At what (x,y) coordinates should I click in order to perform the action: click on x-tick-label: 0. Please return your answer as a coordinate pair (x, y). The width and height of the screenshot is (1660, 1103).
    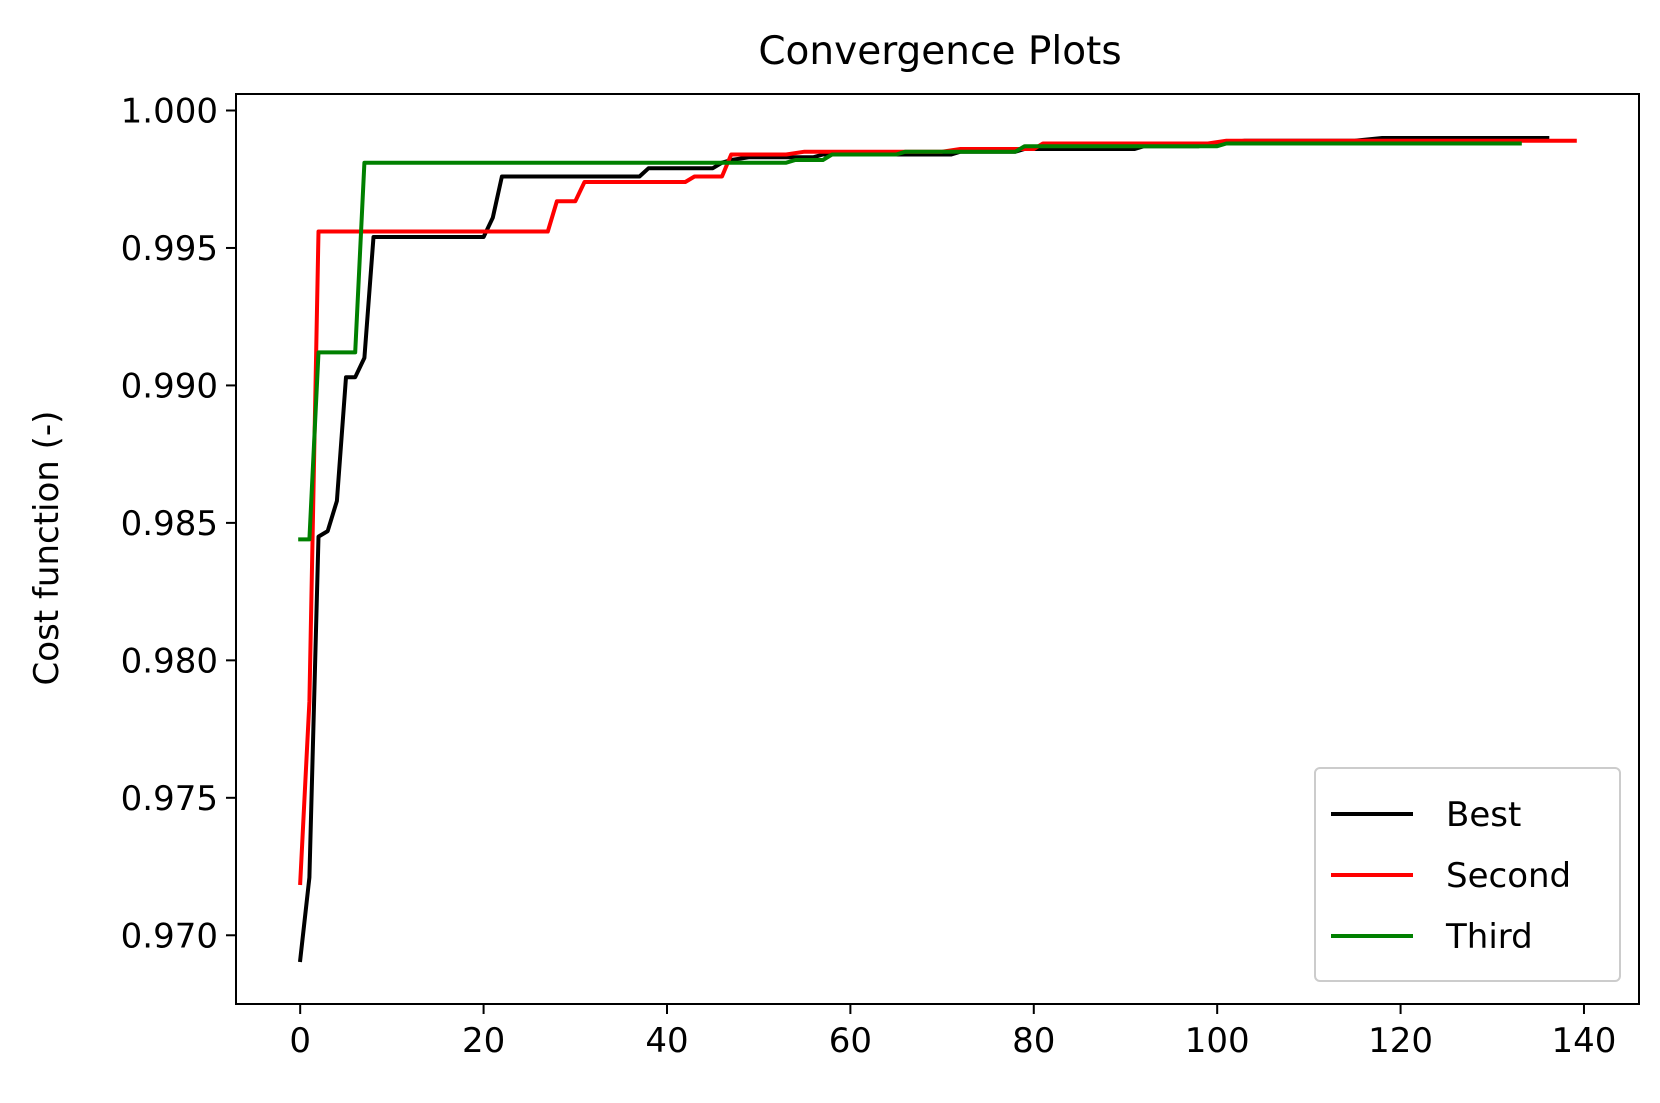
    Looking at the image, I should click on (300, 1041).